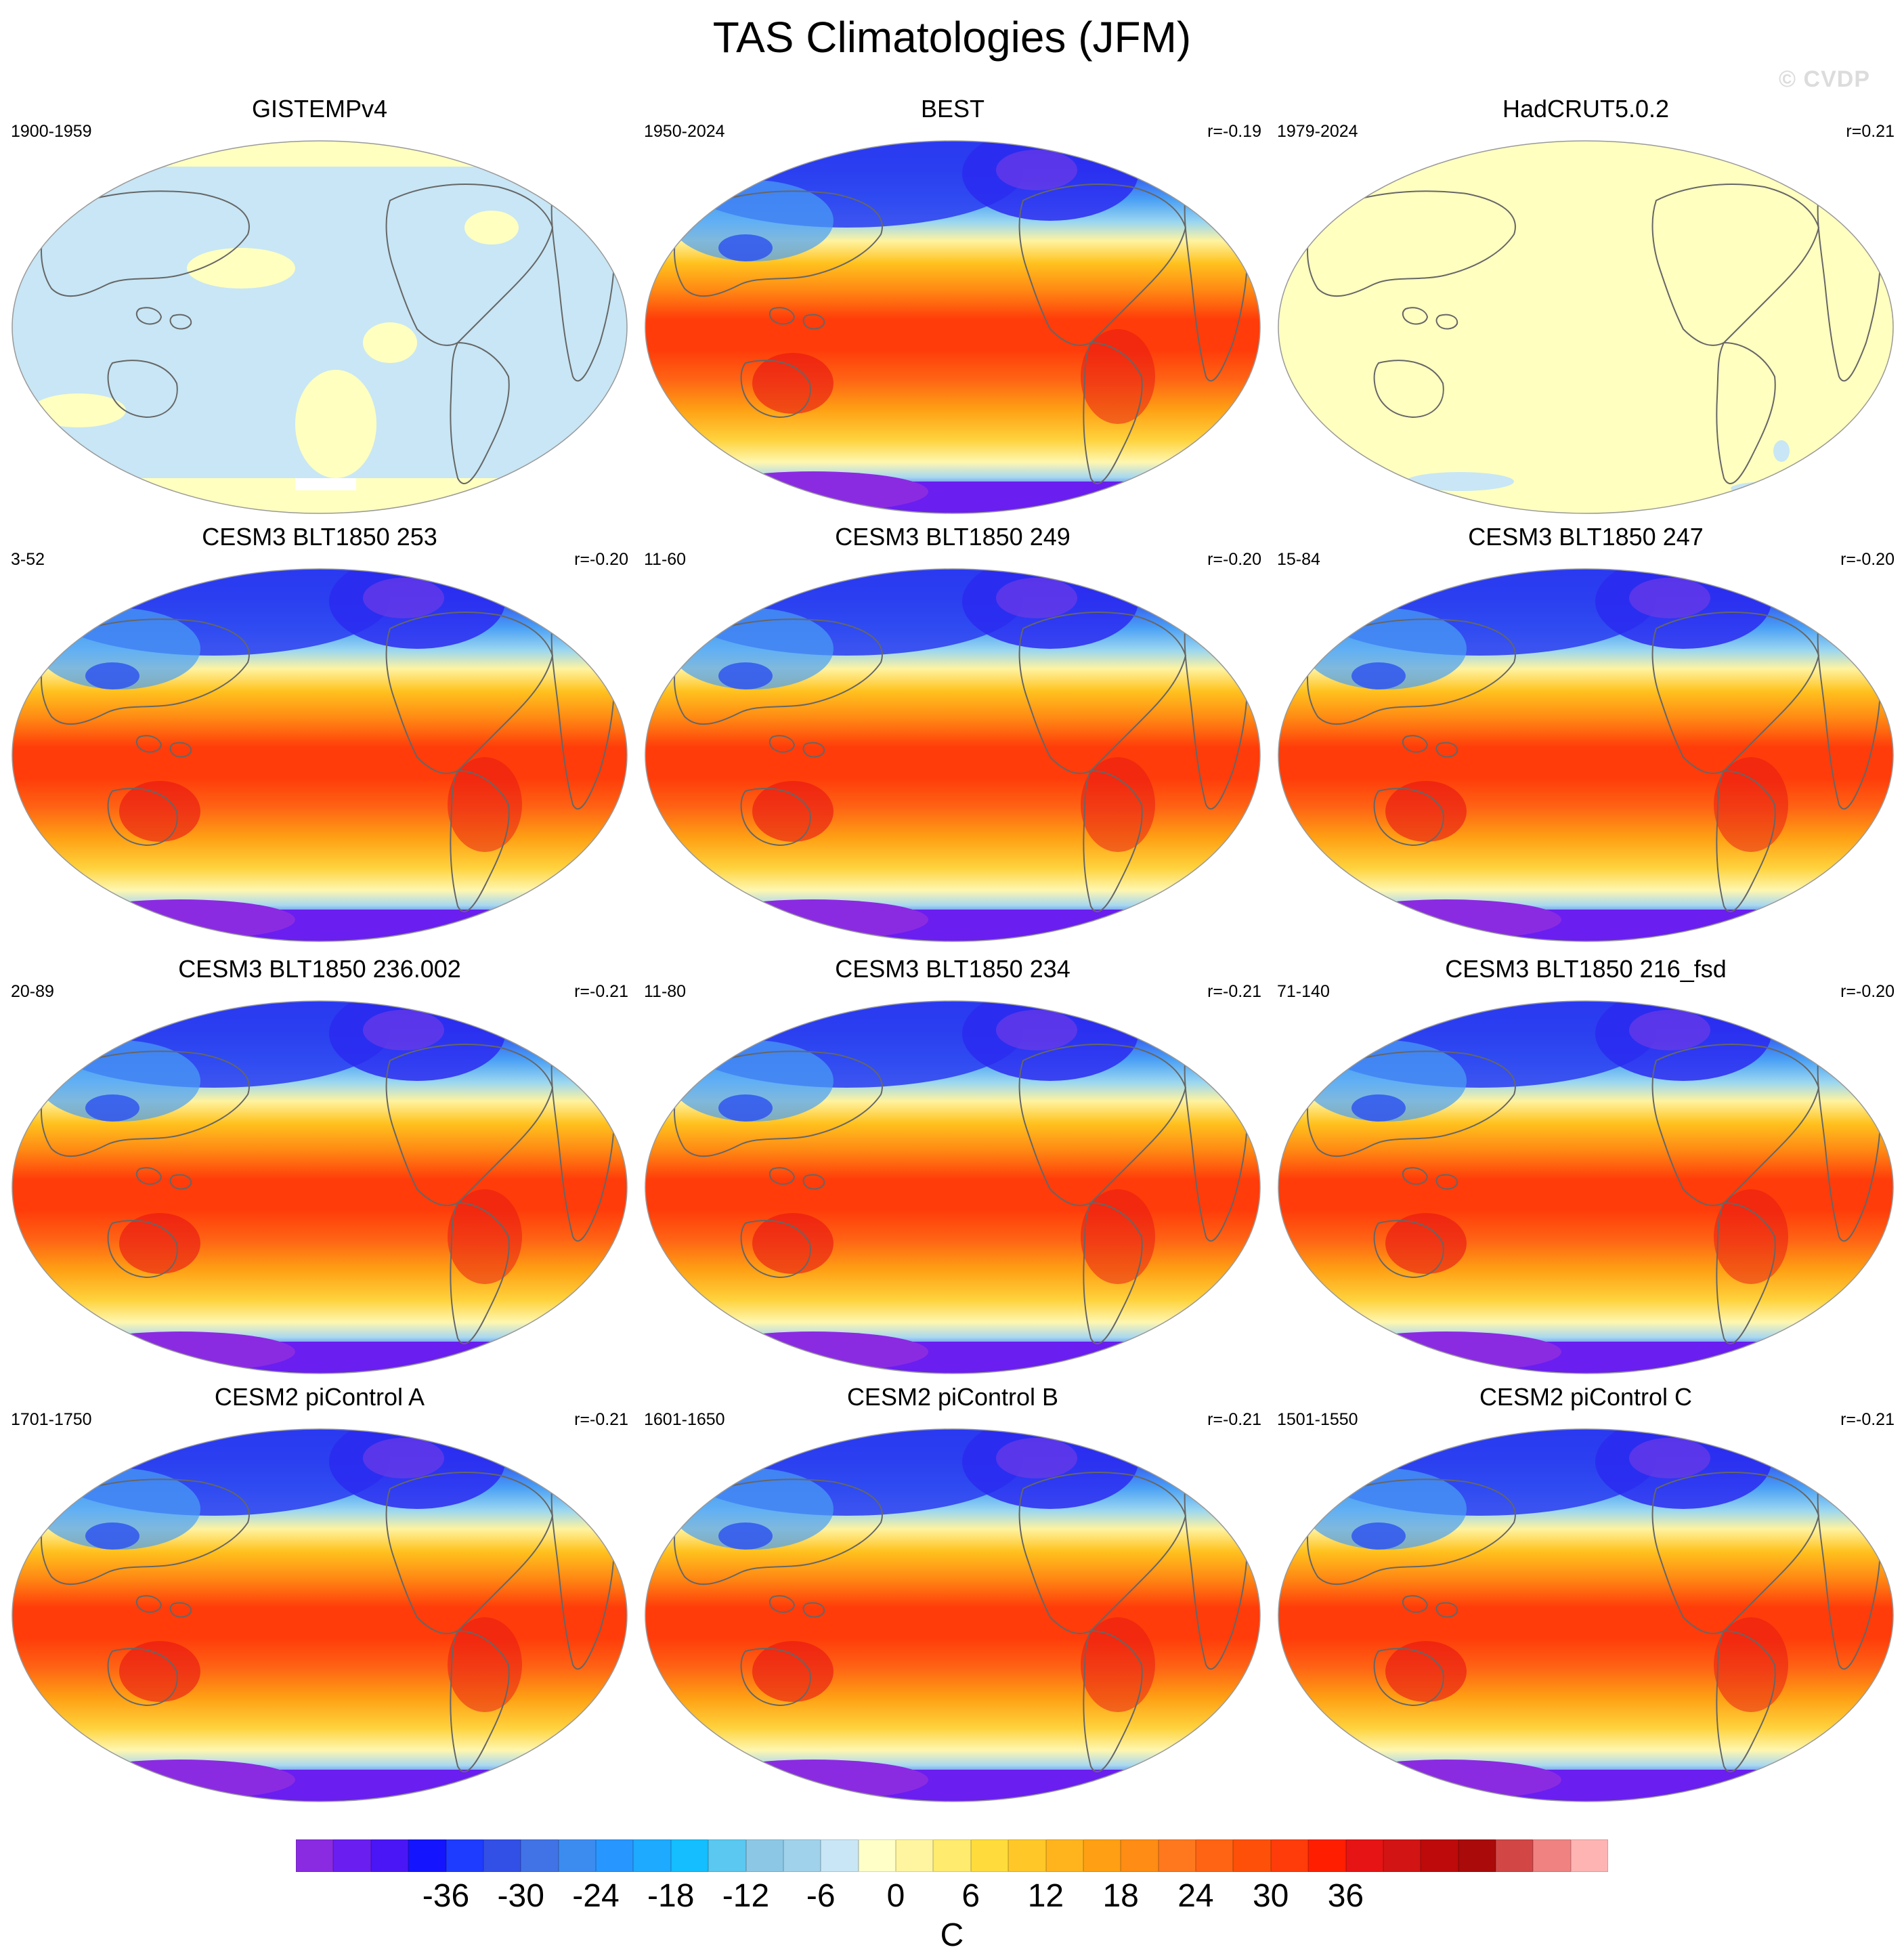 The width and height of the screenshot is (1904, 1960). Describe the element at coordinates (671, 1896) in the screenshot. I see `colorbar-tick-label: -18` at that location.